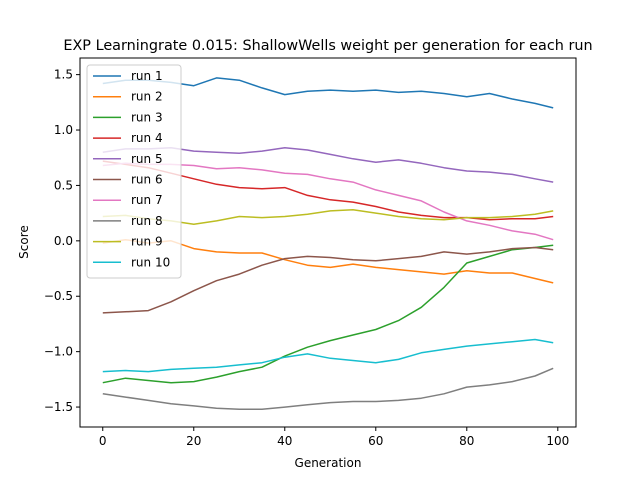 The width and height of the screenshot is (640, 480). What do you see at coordinates (58, 296) in the screenshot?
I see `y-tick-label: −0.5` at bounding box center [58, 296].